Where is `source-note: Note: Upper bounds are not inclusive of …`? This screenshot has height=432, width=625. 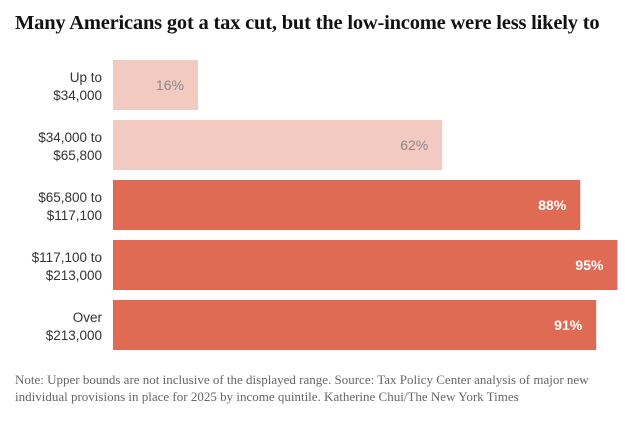
source-note: Note: Upper bounds are not inclusive of … is located at coordinates (302, 388).